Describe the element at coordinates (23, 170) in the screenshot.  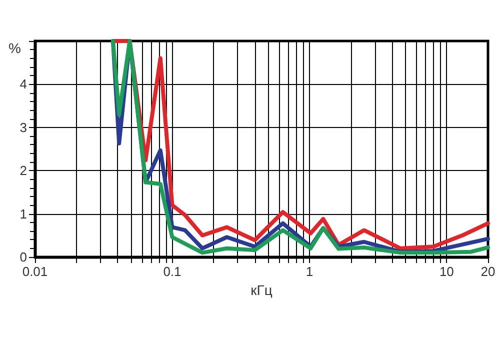
I see `y-tick-label: 2` at that location.